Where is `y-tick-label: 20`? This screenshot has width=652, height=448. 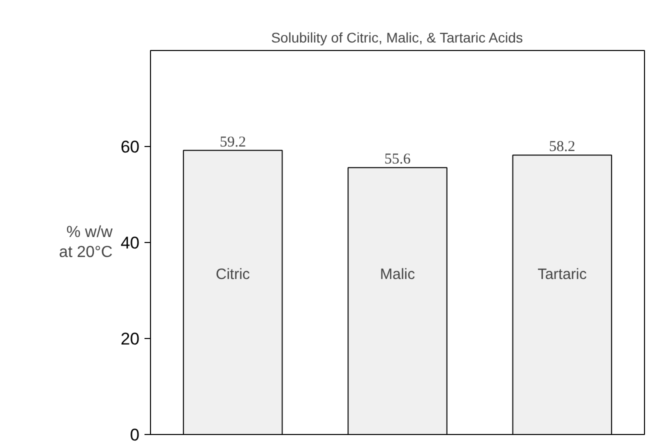
y-tick-label: 20 is located at coordinates (130, 339).